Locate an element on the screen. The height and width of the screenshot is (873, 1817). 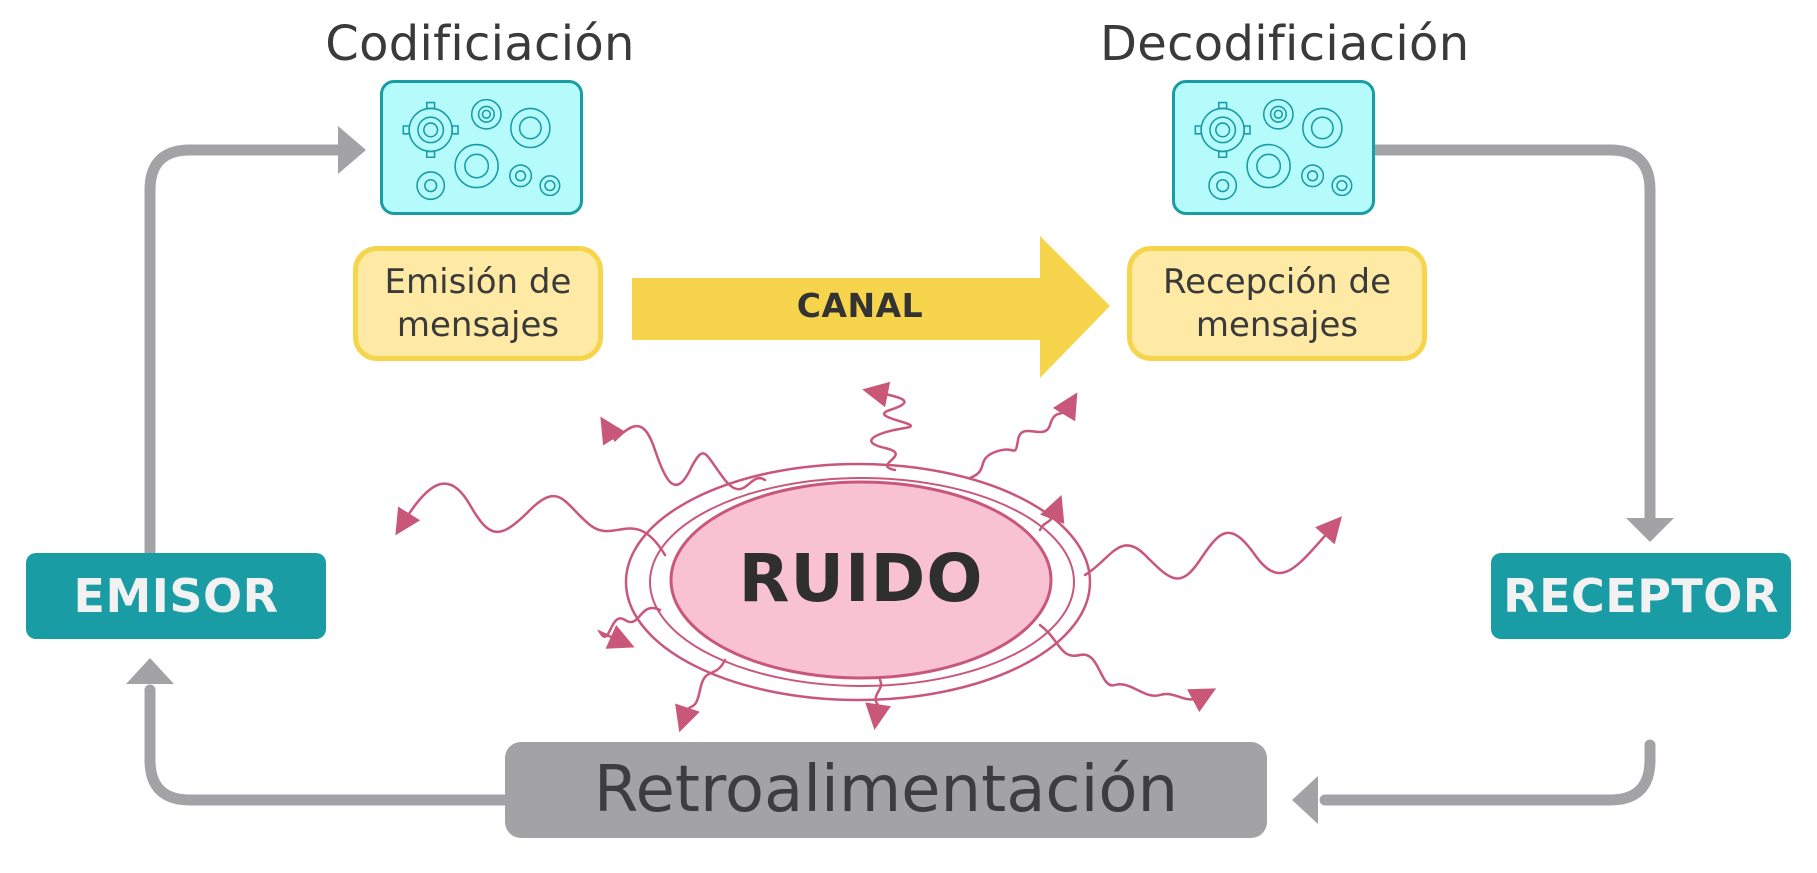
arrow-emisor-to-encoding is located at coordinates (247, 352).